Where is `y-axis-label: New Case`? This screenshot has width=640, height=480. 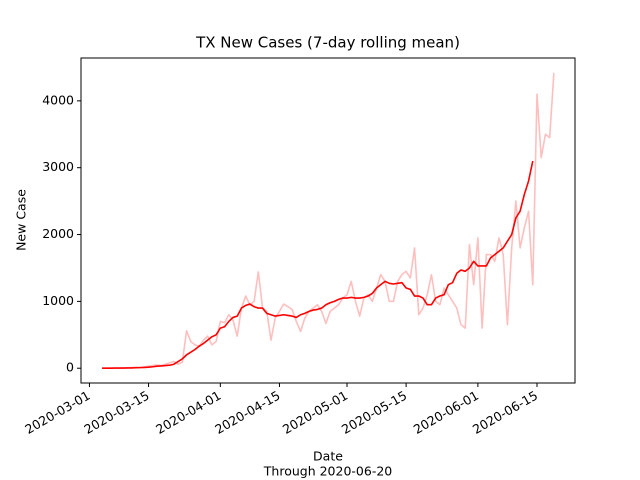
y-axis-label: New Case is located at coordinates (21, 220).